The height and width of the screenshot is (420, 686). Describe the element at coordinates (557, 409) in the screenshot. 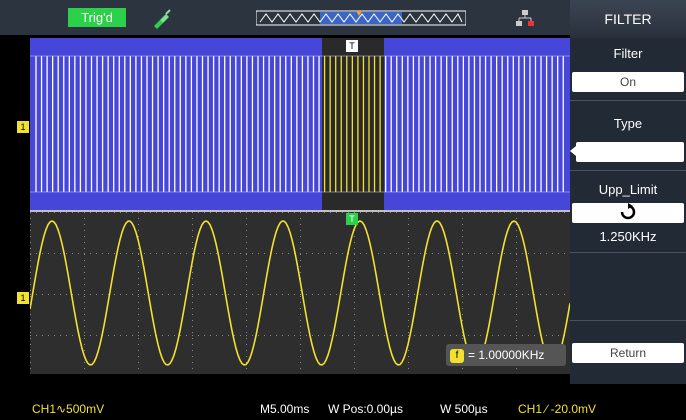

I see `trigger-level: CH1 ∕ -20.0mV` at that location.